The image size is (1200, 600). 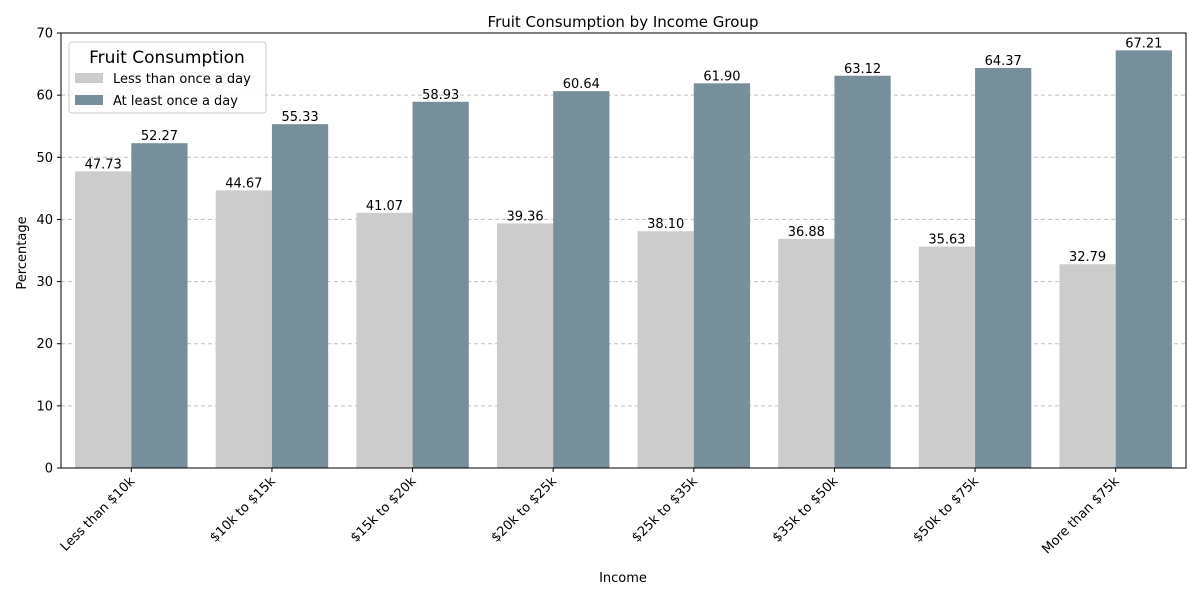 I want to click on data-label: 41.07, so click(x=384, y=206).